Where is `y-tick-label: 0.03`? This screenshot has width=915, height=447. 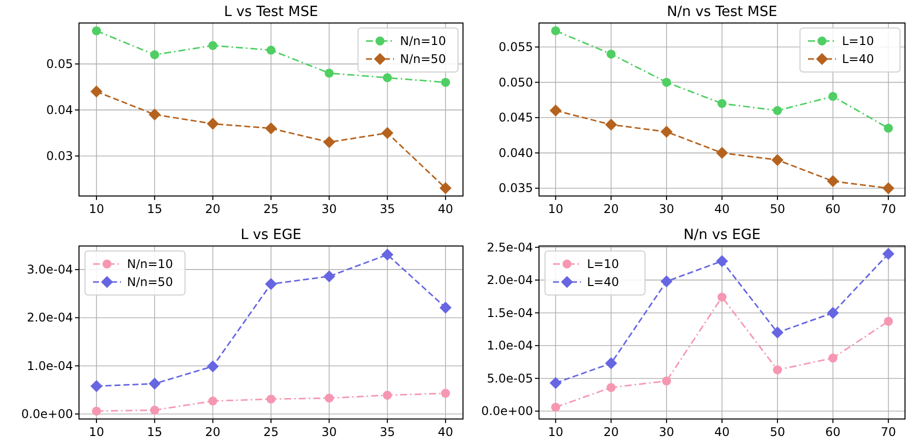
y-tick-label: 0.03 is located at coordinates (59, 155).